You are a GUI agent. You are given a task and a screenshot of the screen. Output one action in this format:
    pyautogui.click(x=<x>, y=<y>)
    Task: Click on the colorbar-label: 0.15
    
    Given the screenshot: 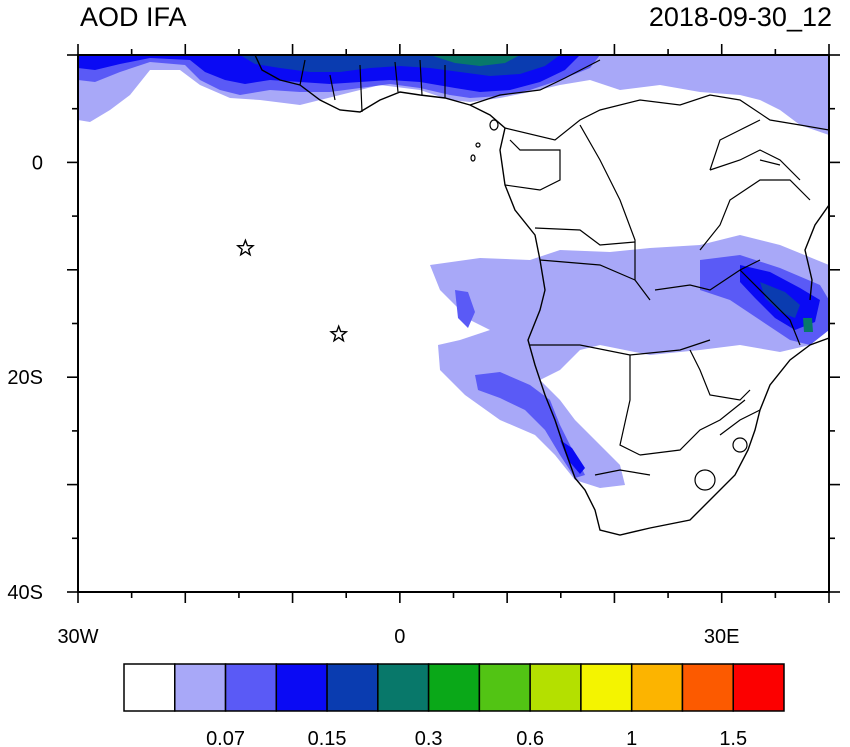 What is the action you would take?
    pyautogui.click(x=327, y=737)
    